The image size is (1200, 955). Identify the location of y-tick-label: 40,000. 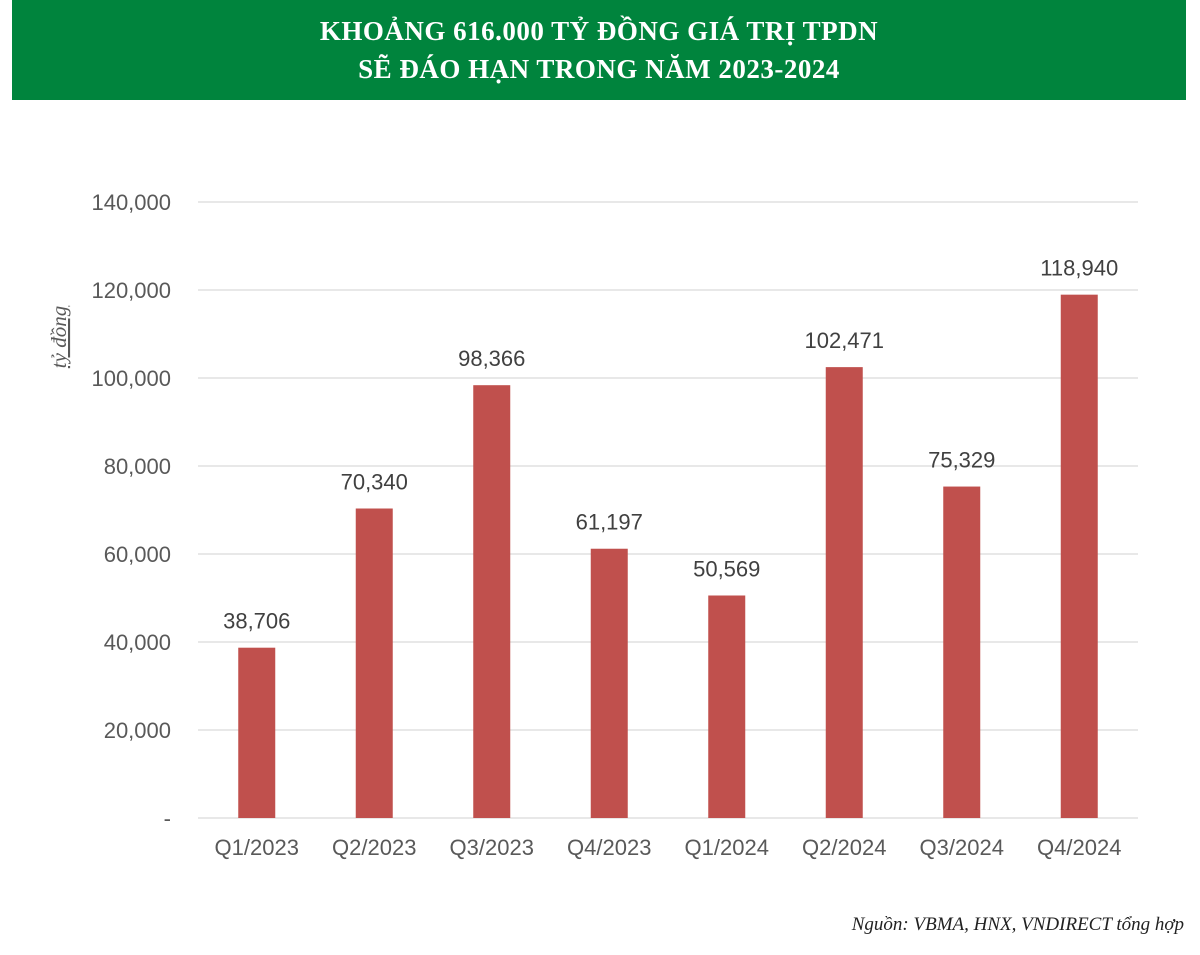
(137, 642).